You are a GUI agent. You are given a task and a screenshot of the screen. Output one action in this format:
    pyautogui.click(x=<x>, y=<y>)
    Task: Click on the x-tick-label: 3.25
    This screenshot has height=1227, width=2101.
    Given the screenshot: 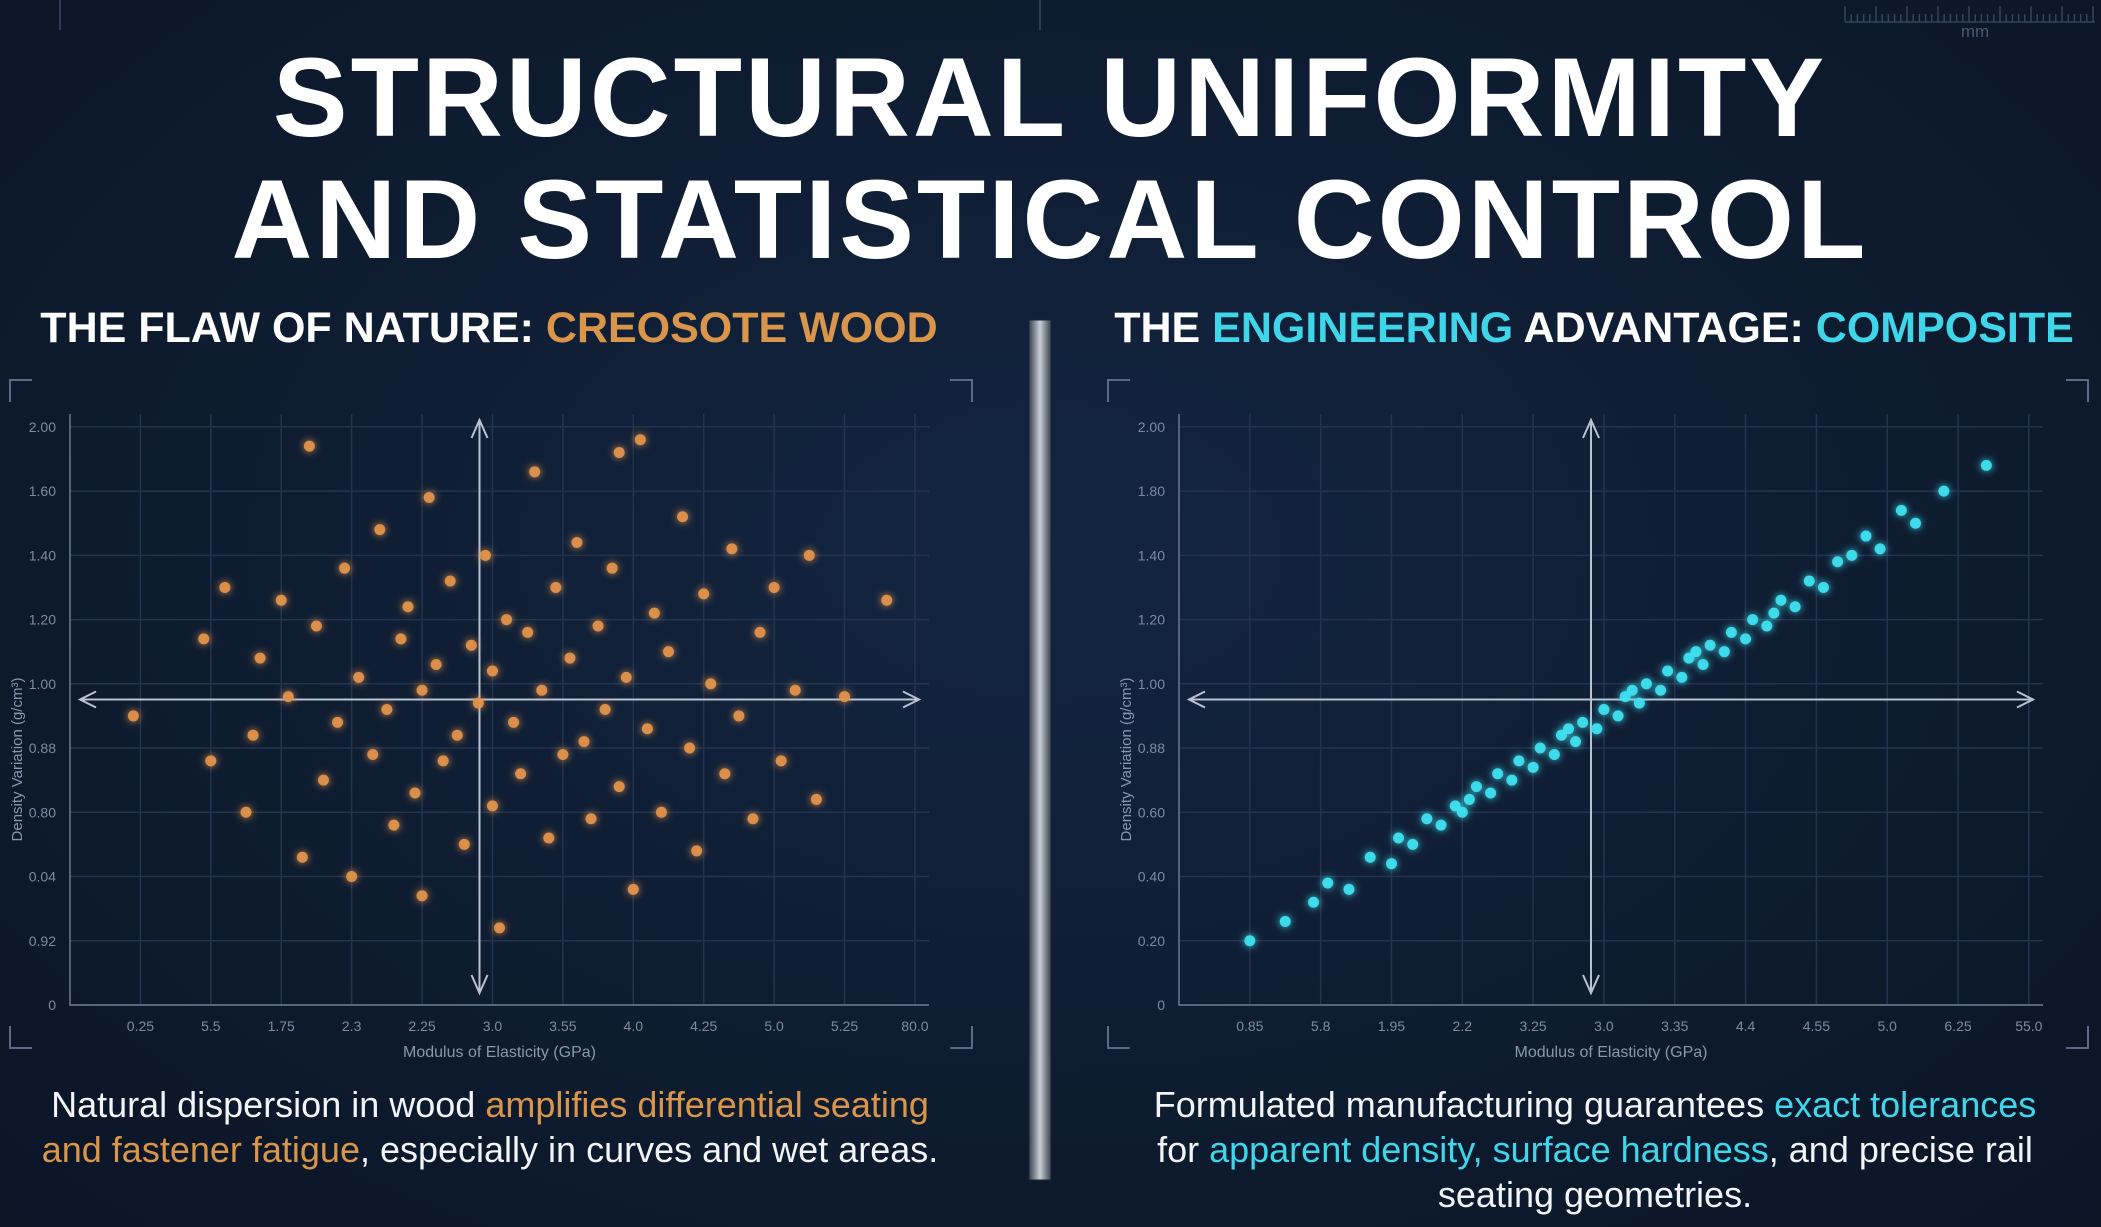 What is the action you would take?
    pyautogui.click(x=1532, y=1026)
    